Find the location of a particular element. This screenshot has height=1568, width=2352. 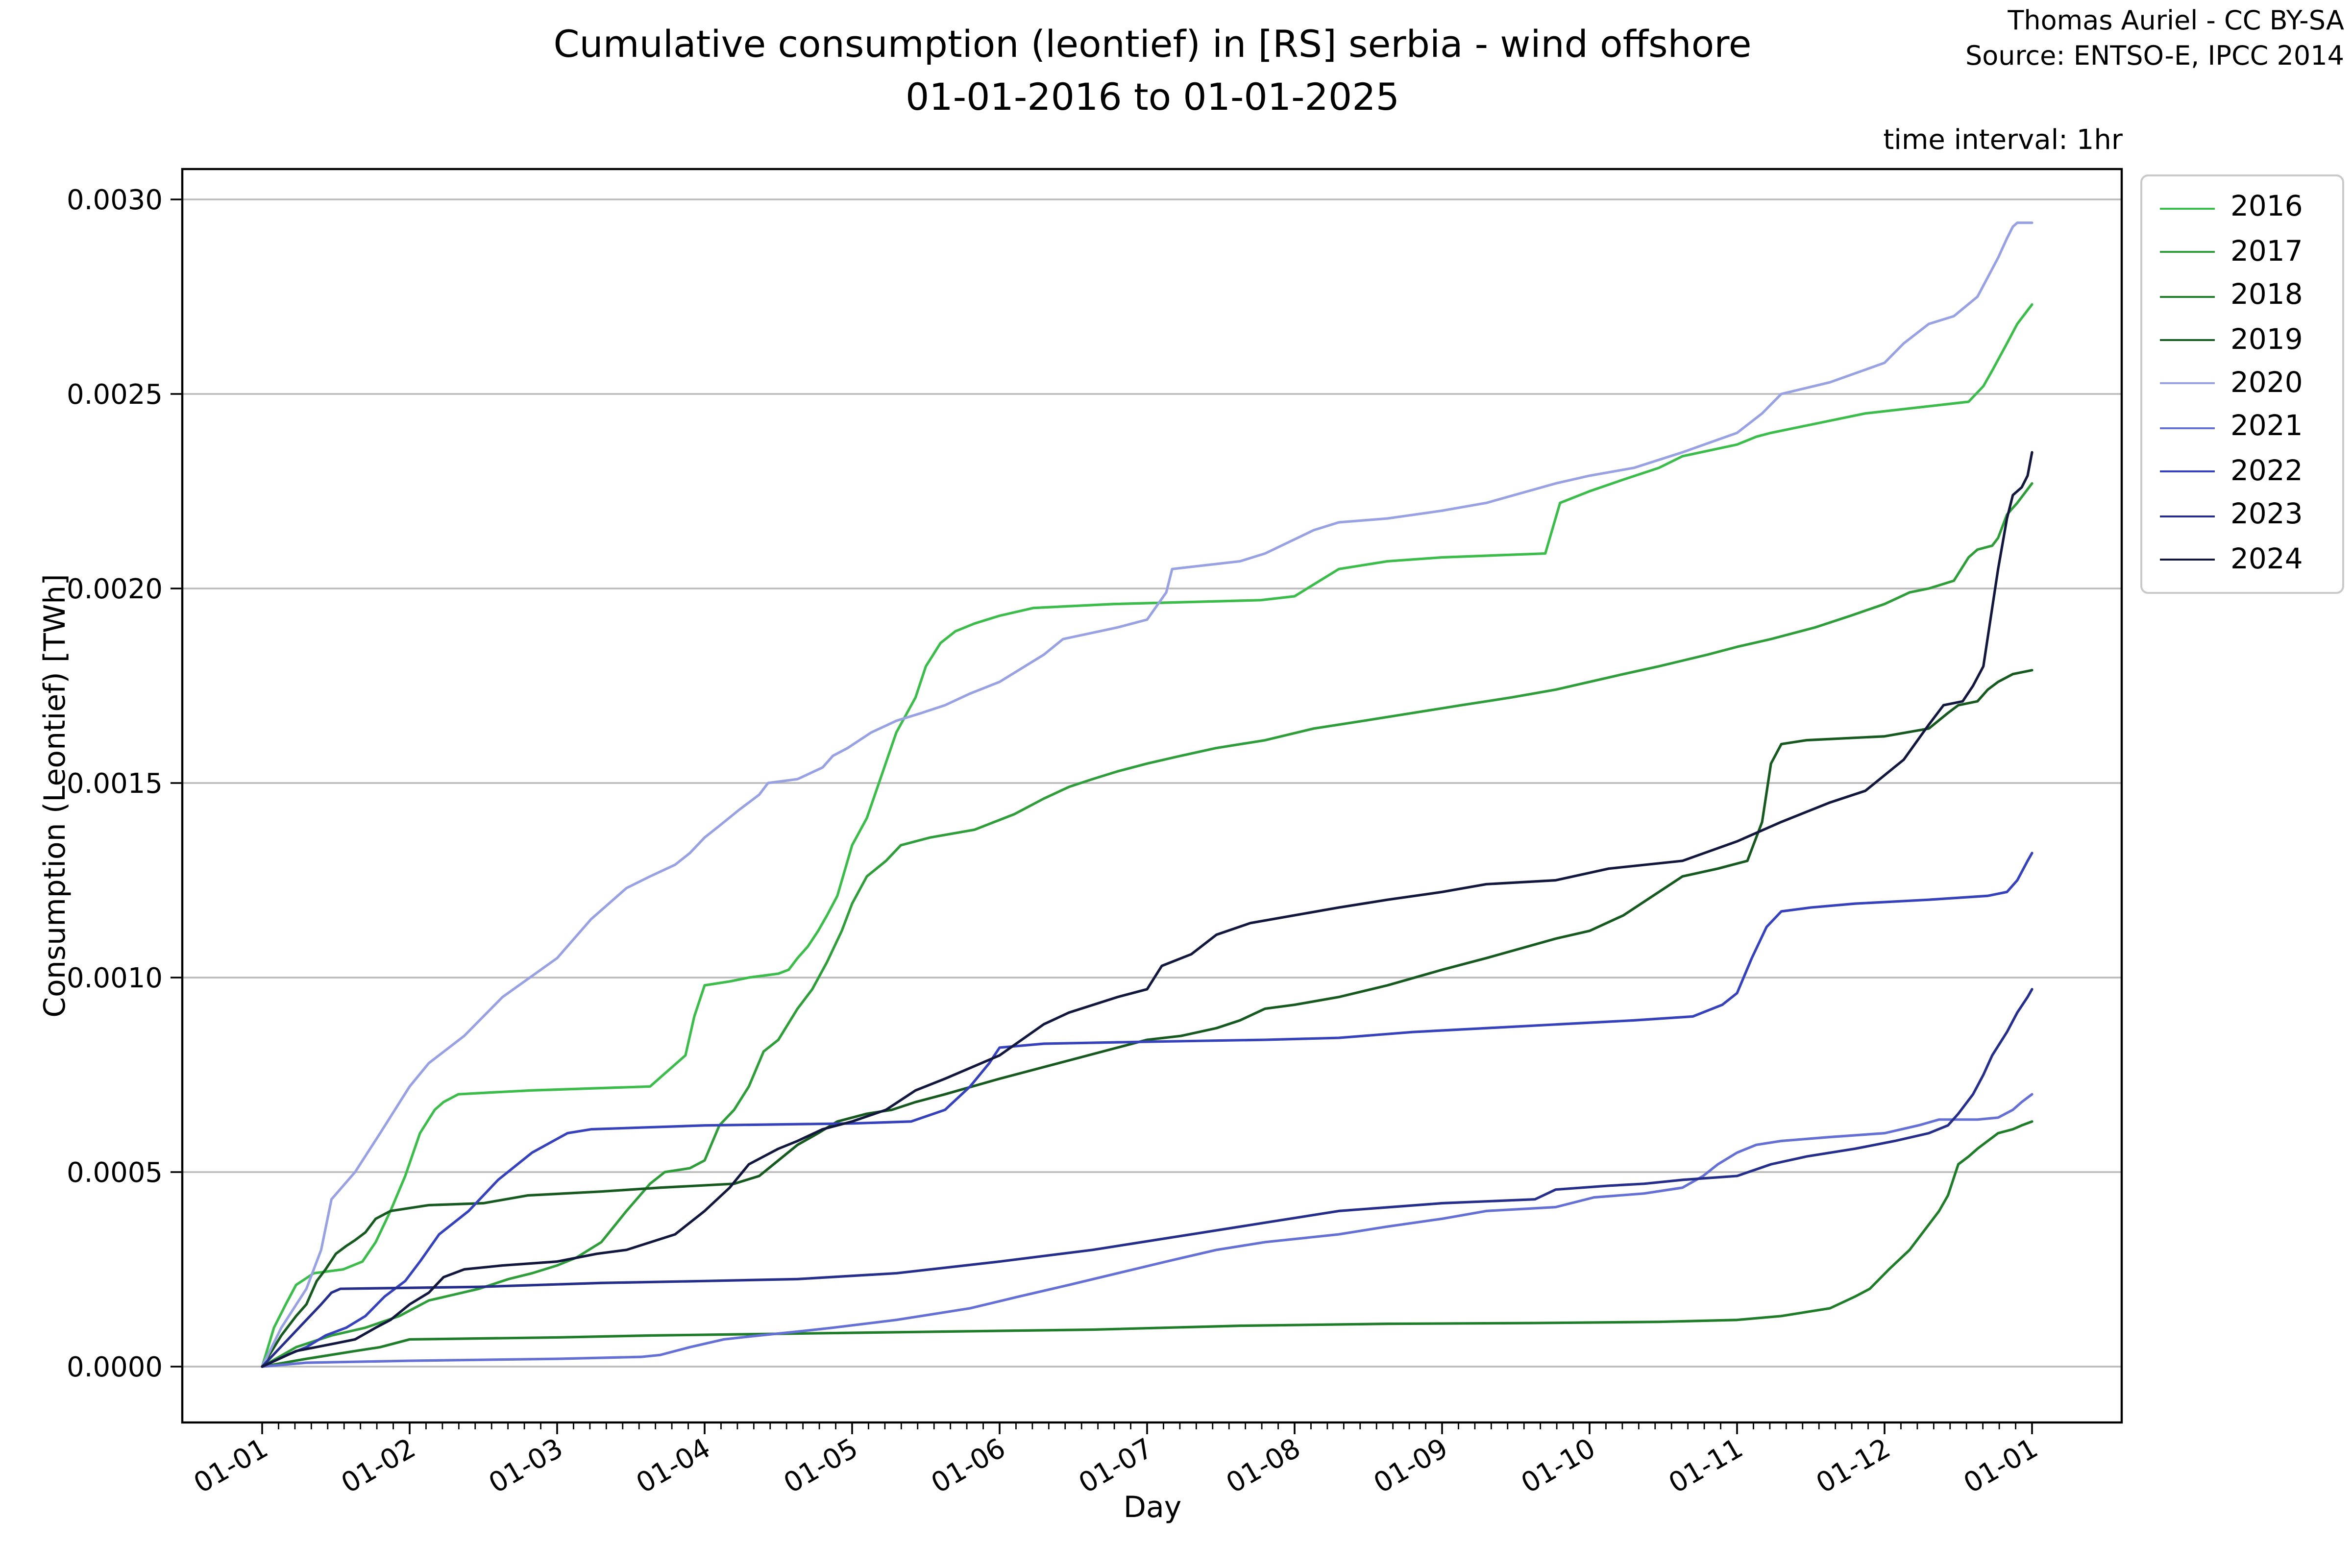

legend-item-2019: 2019 is located at coordinates (2251, 340).